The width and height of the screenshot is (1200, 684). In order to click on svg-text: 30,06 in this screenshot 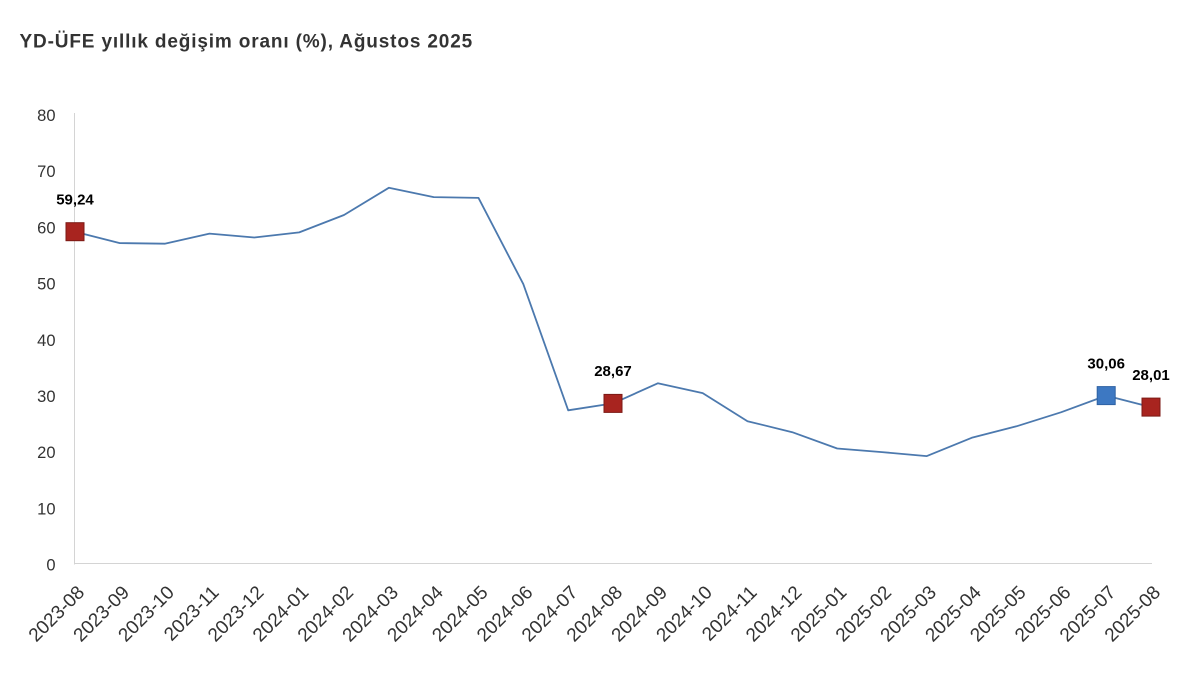, I will do `click(1106, 363)`.